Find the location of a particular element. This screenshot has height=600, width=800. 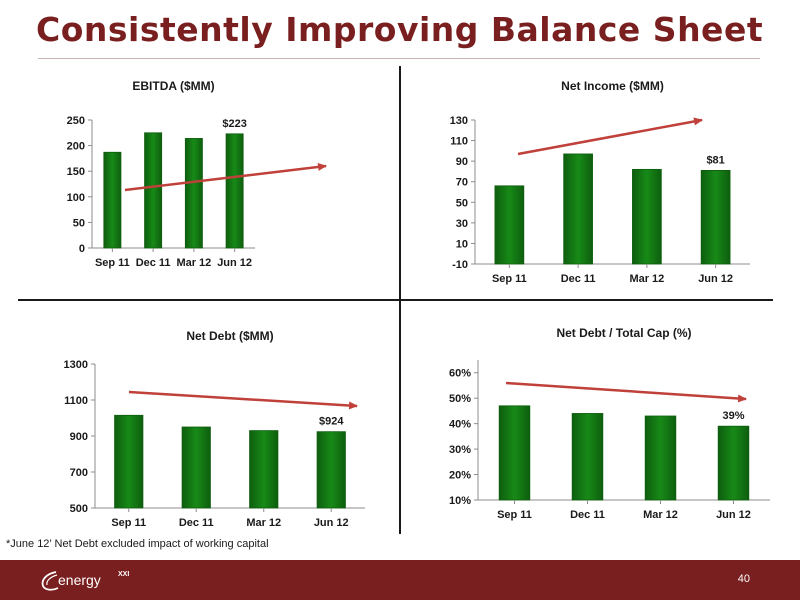

logo-superscript: XXI is located at coordinates (124, 574).